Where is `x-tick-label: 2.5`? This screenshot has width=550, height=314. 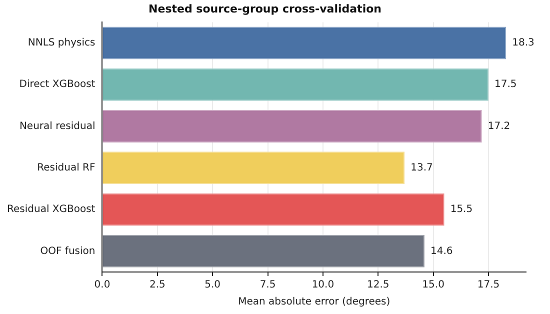 x-tick-label: 2.5 is located at coordinates (157, 285).